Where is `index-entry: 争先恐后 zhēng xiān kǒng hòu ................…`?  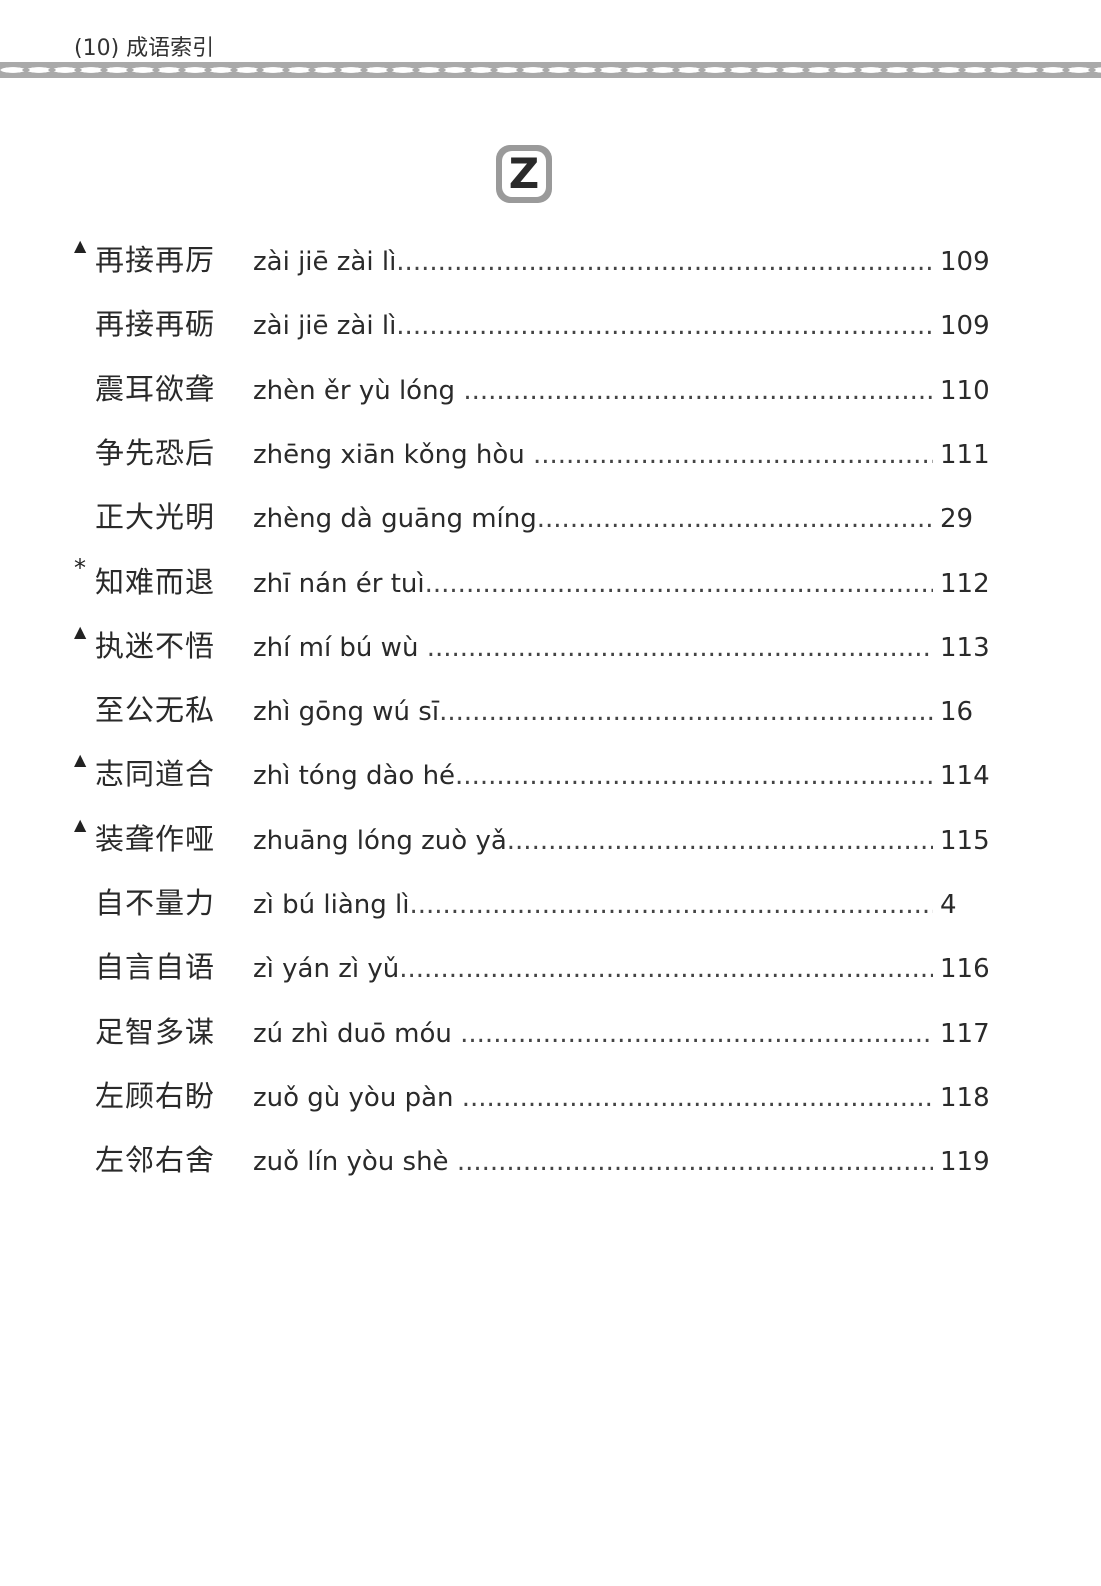 index-entry: 争先恐后 zhēng xiān kǒng hòu ................… is located at coordinates (550, 455).